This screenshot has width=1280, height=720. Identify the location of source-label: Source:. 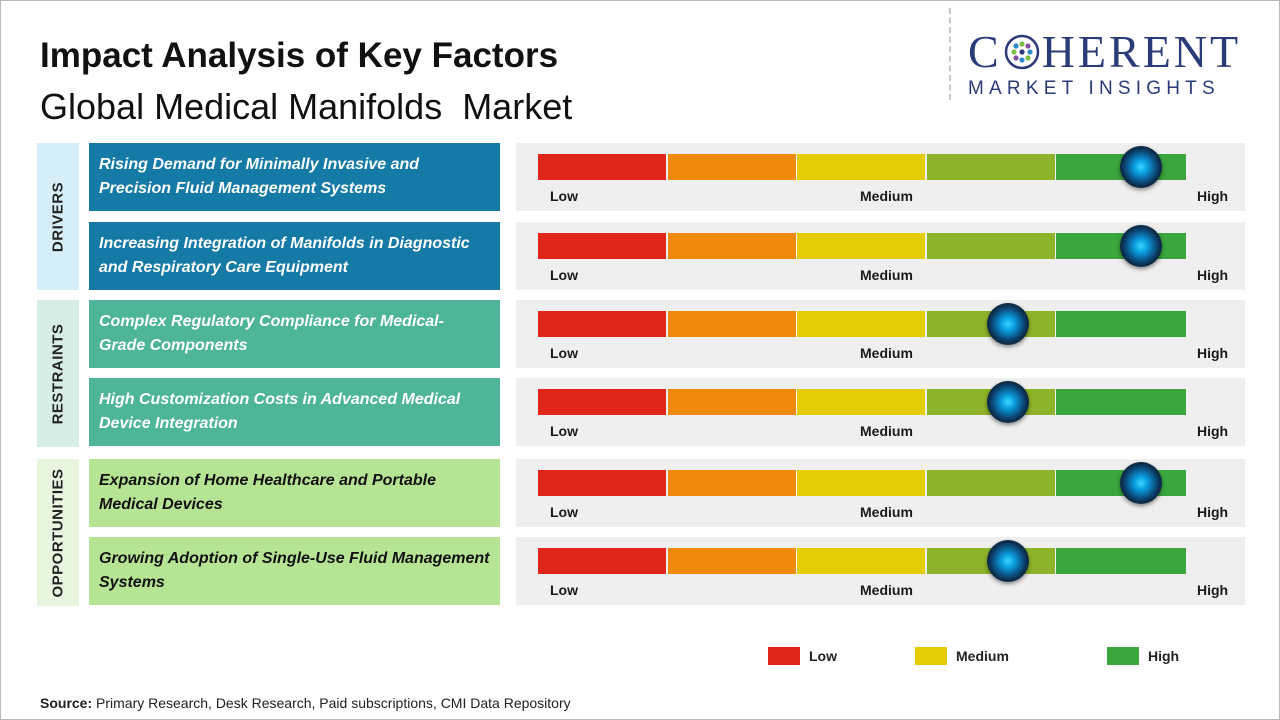
(66, 703).